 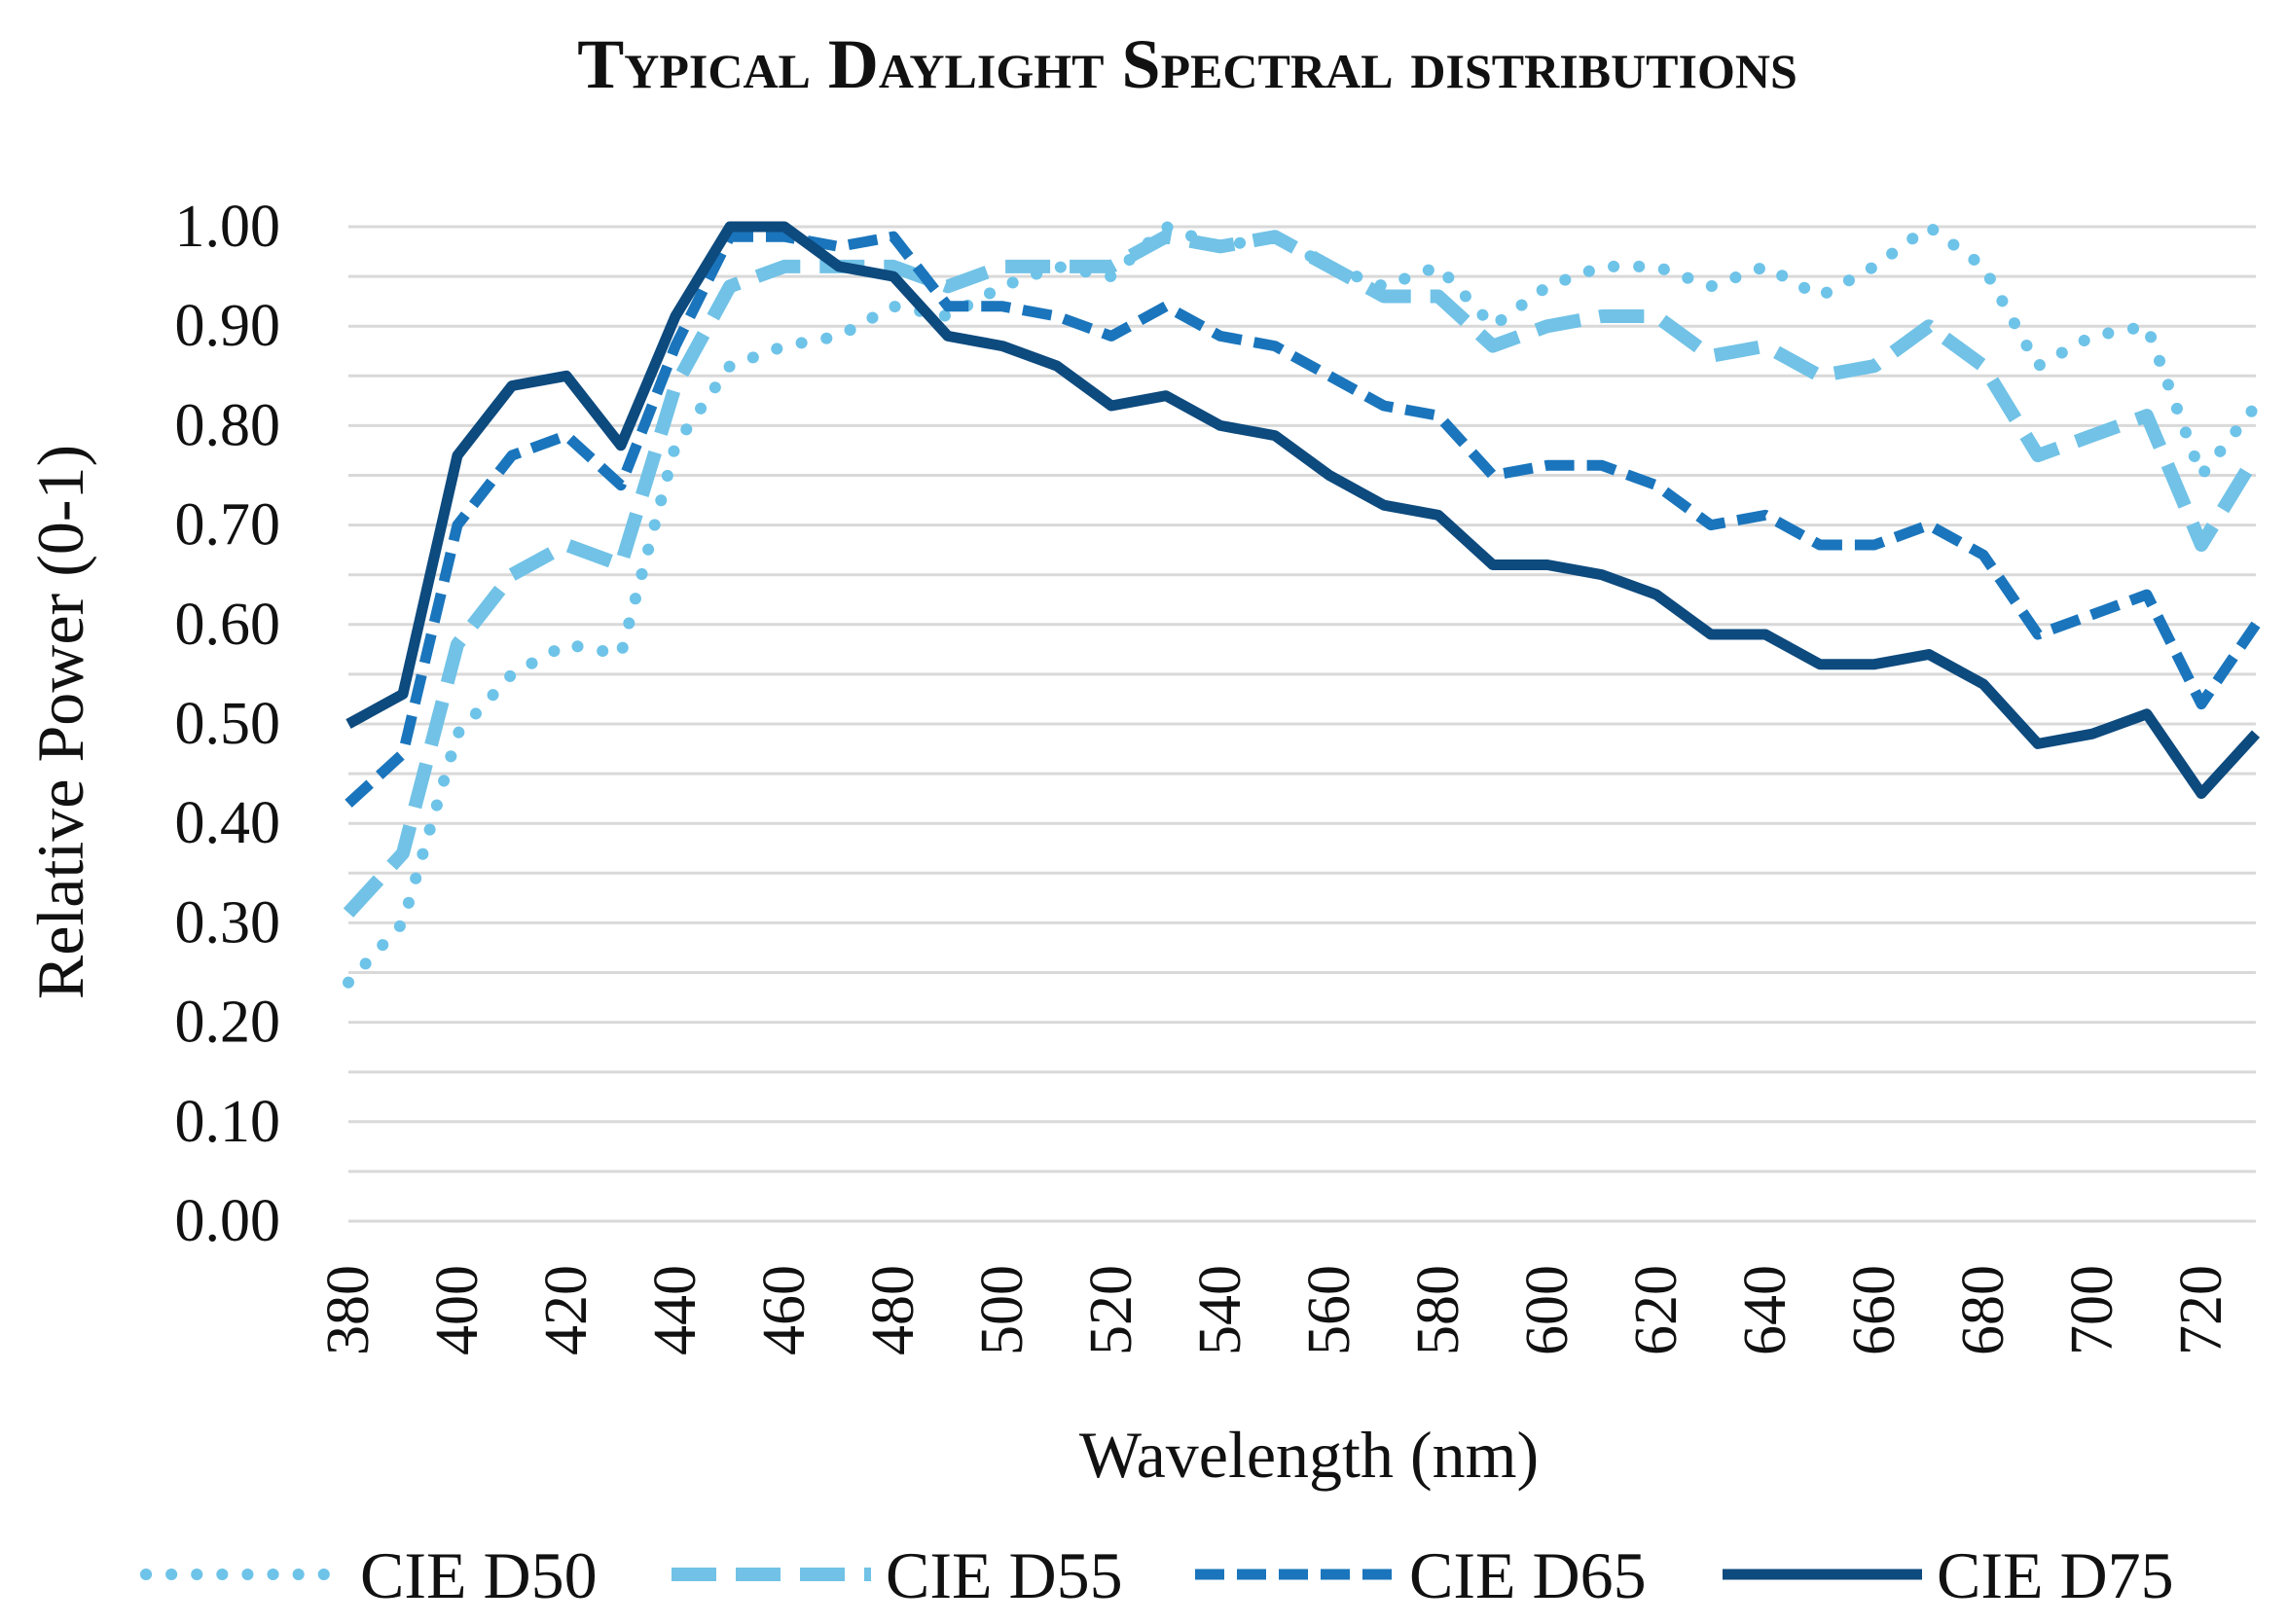 I want to click on y-axis-title: Relative Power (0-1), so click(x=60, y=722).